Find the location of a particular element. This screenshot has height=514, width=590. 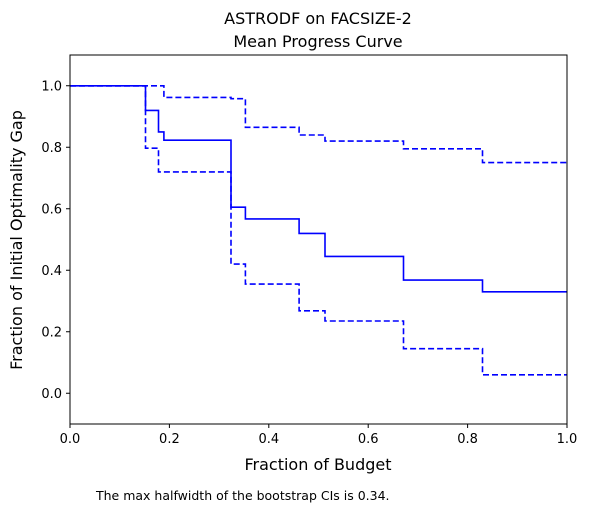

y-tick-label: 0.4 is located at coordinates (51, 271).